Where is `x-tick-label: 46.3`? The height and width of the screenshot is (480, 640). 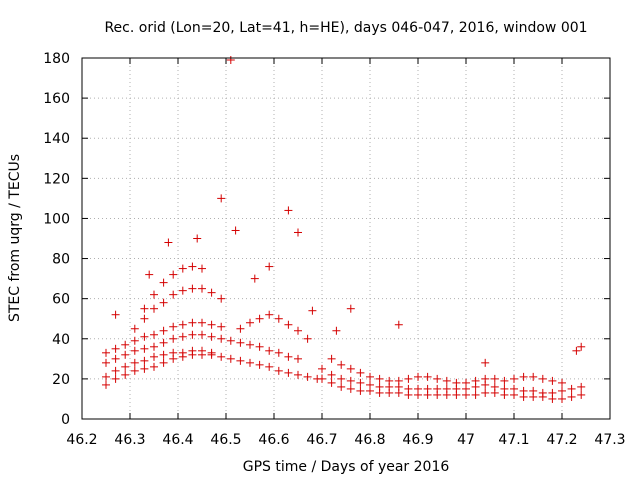
x-tick-label: 46.3 is located at coordinates (129, 440).